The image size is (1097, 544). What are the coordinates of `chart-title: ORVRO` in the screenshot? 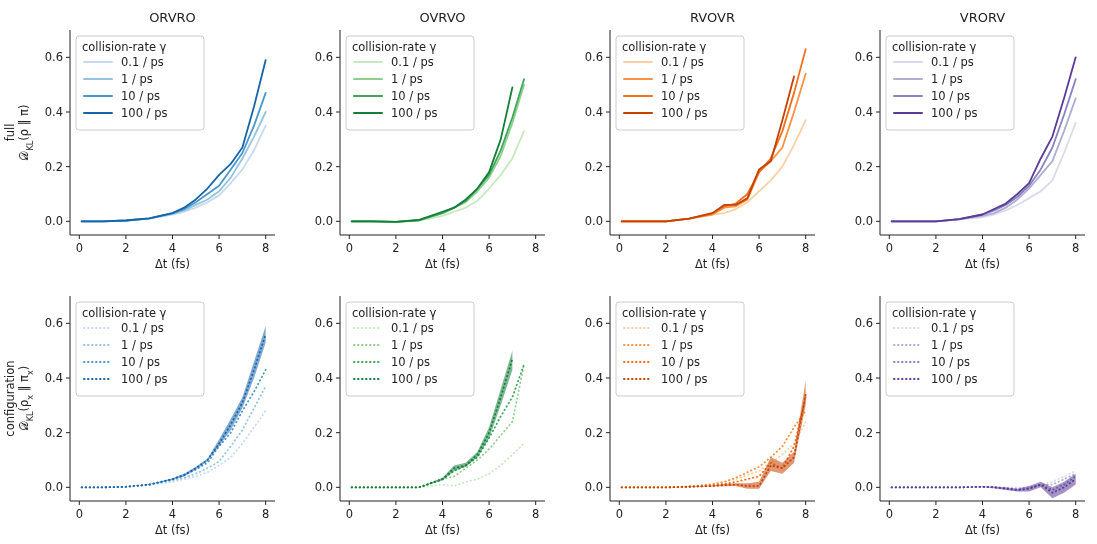 It's located at (172, 17).